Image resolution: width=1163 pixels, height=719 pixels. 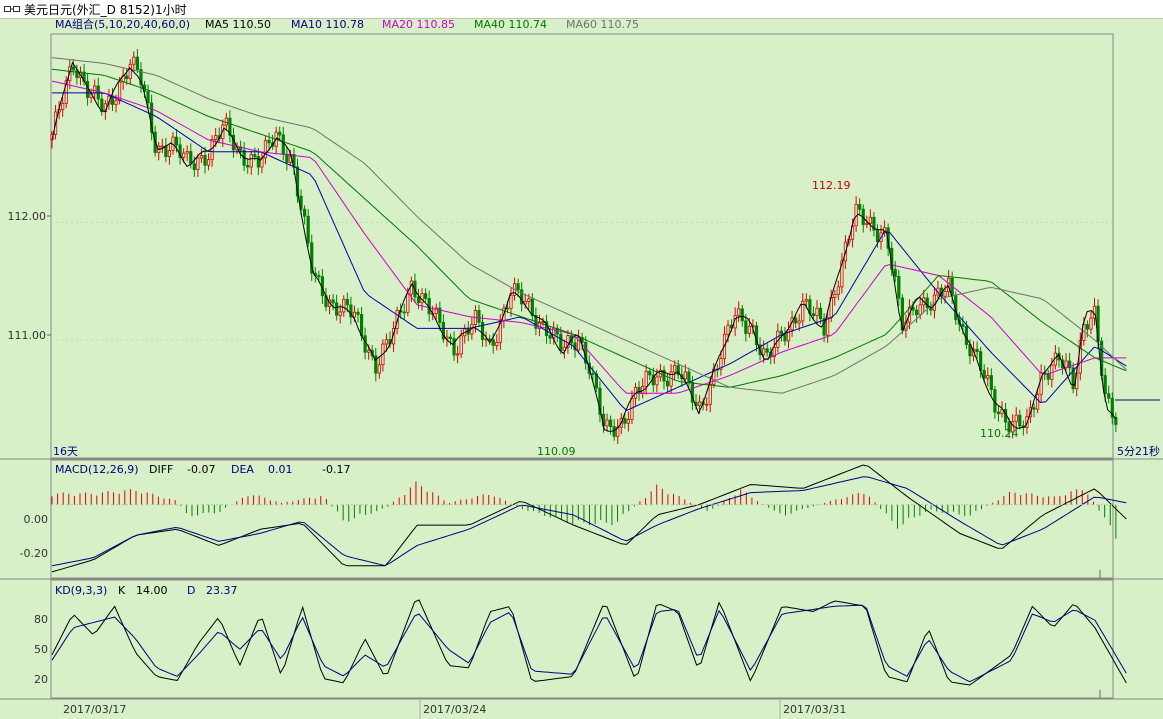 I want to click on days-label: 16天, so click(x=65, y=451).